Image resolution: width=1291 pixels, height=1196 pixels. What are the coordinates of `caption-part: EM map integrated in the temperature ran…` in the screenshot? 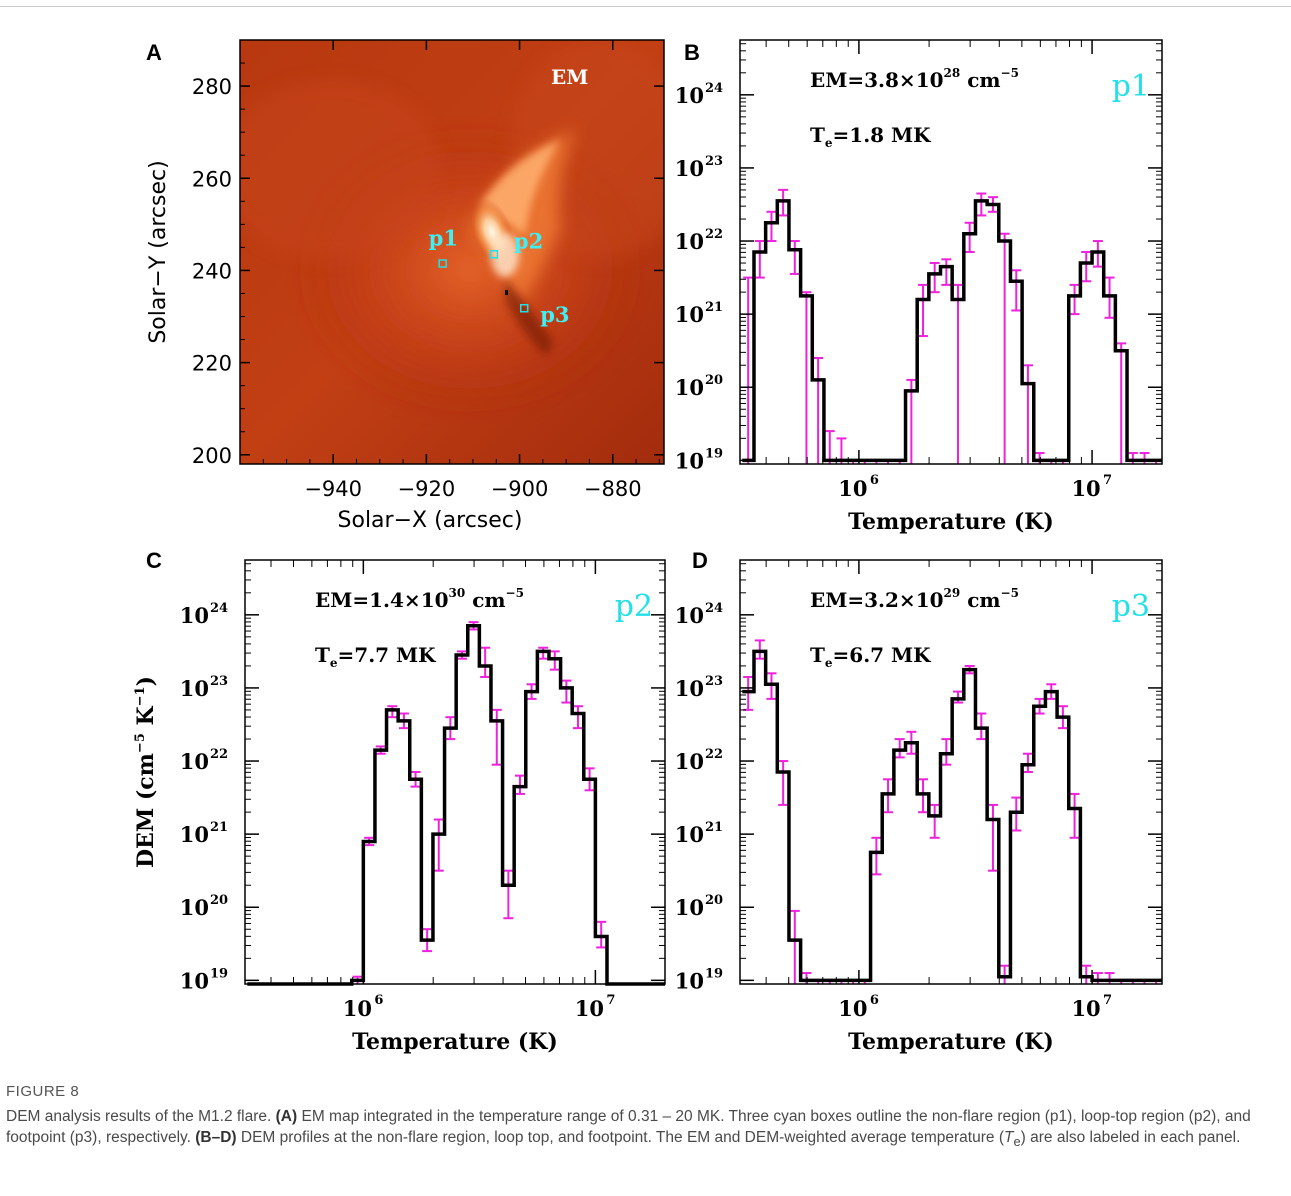 It's located at (628, 1127).